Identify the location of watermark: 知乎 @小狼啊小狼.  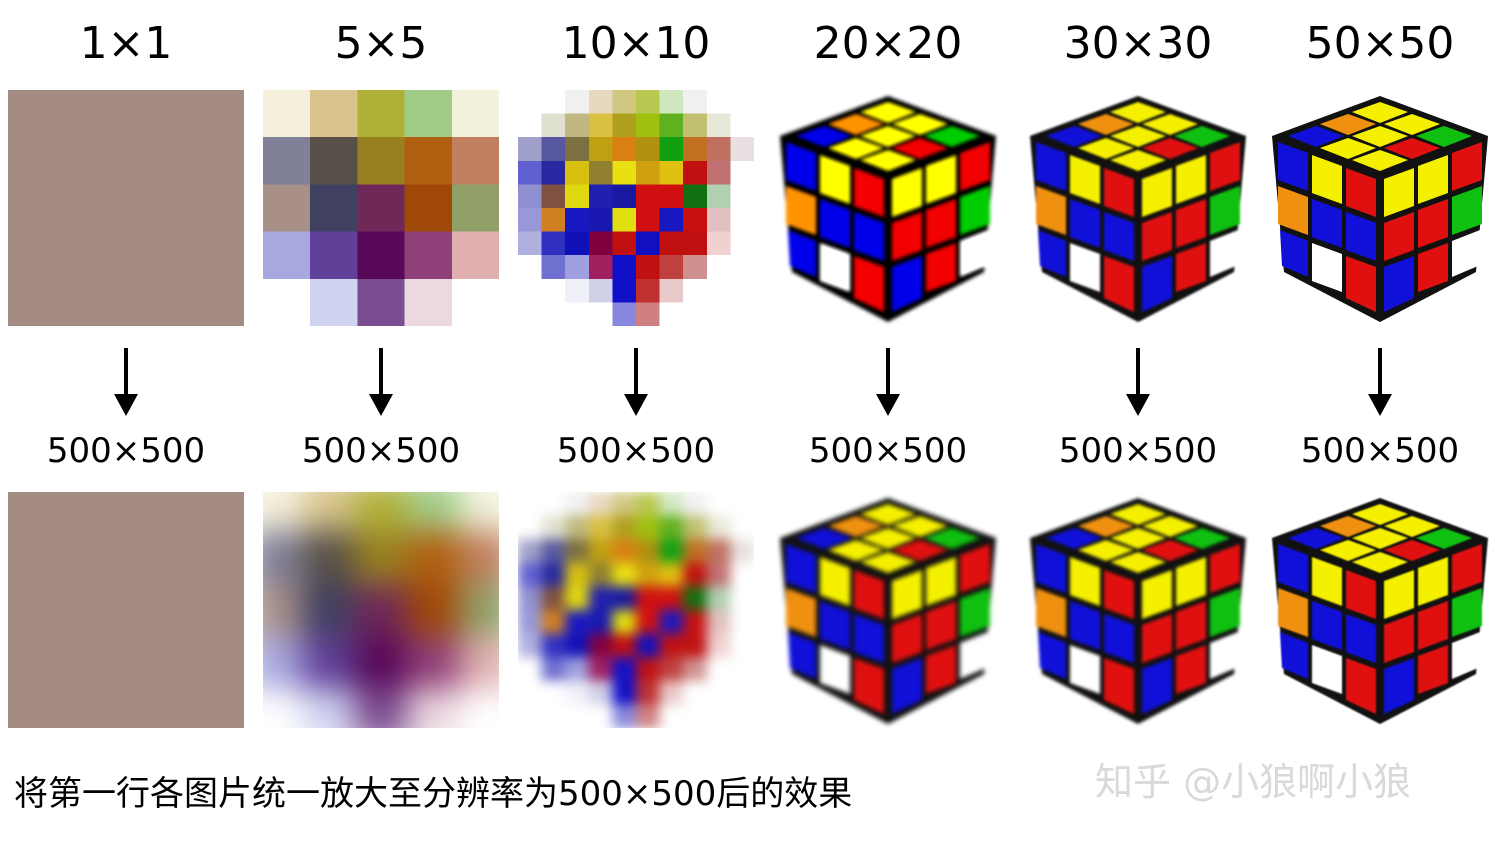
(1253, 782).